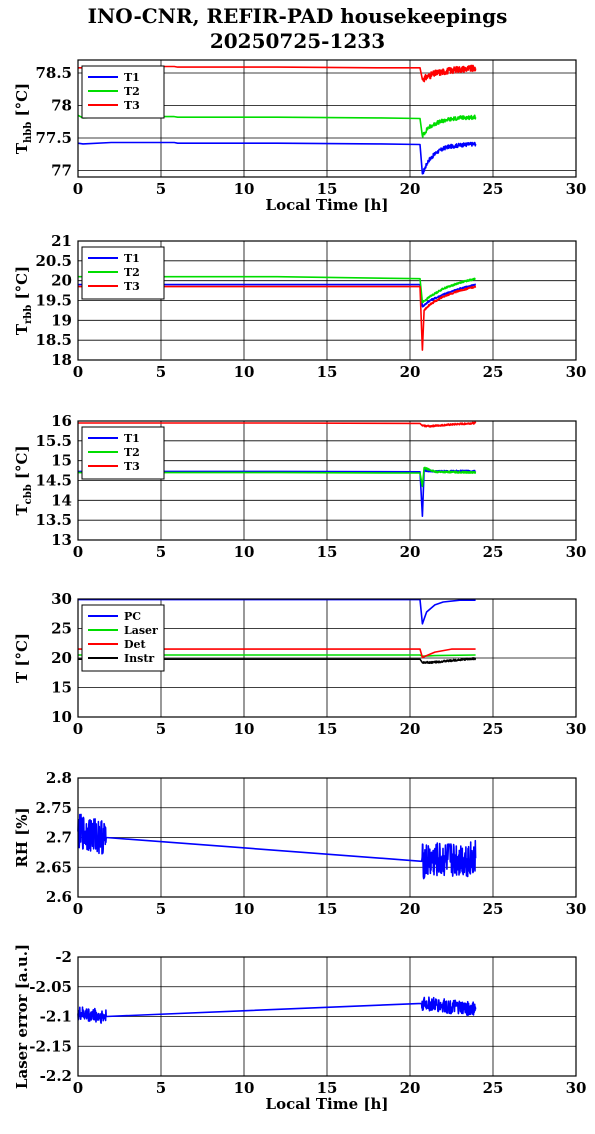  I want to click on y-tick-label: 2.65, so click(53, 867).